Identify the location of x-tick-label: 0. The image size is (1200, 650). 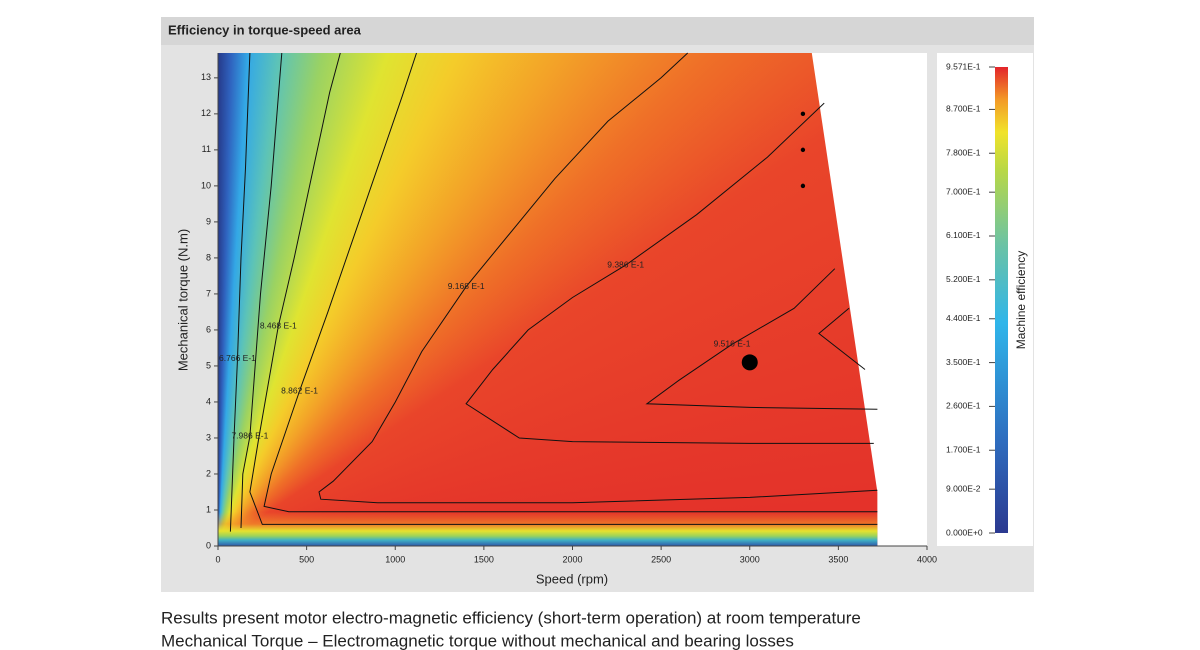
(217, 559).